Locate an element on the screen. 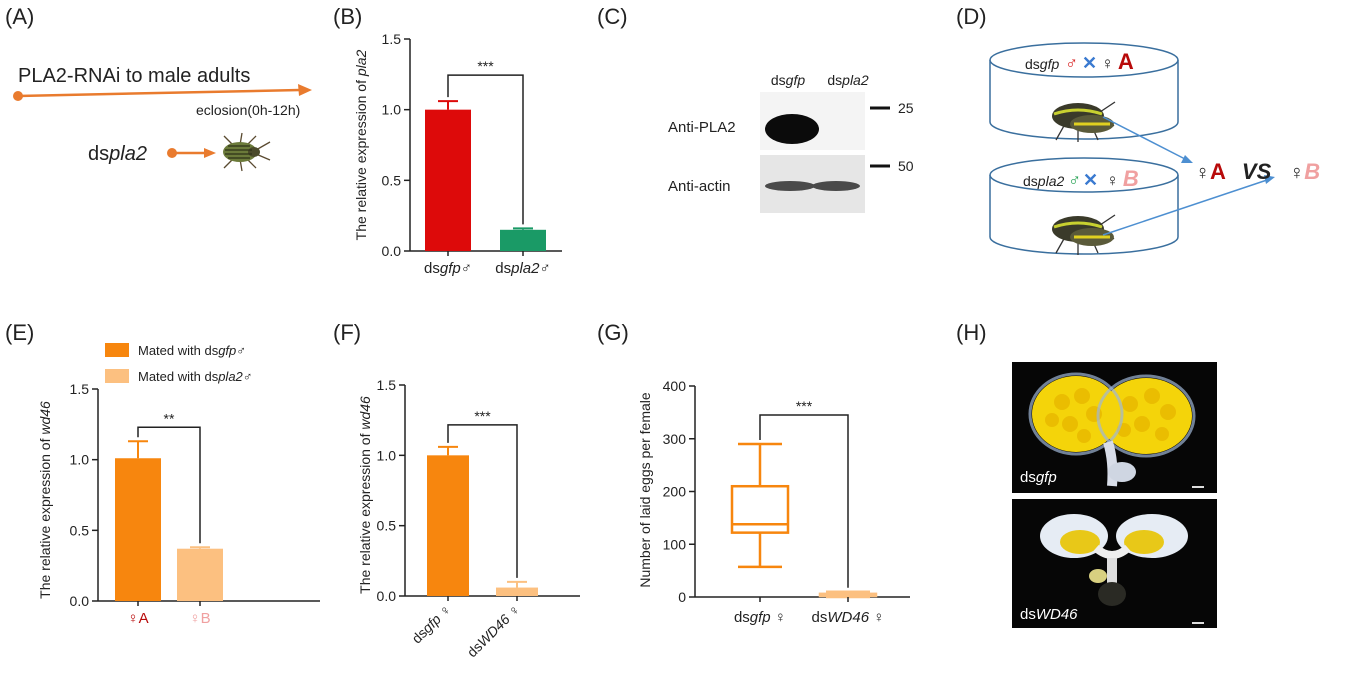 The width and height of the screenshot is (1350, 680). mating-cup-a is located at coordinates (1084, 91).